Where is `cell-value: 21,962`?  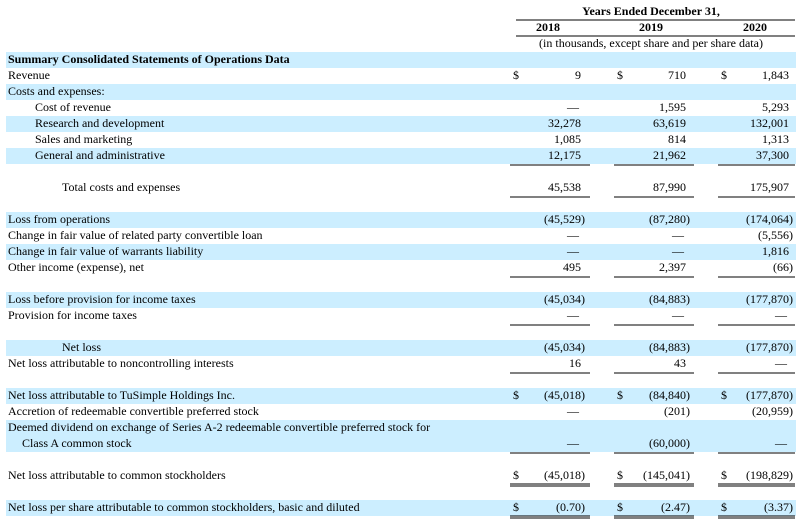 cell-value: 21,962 is located at coordinates (669, 155).